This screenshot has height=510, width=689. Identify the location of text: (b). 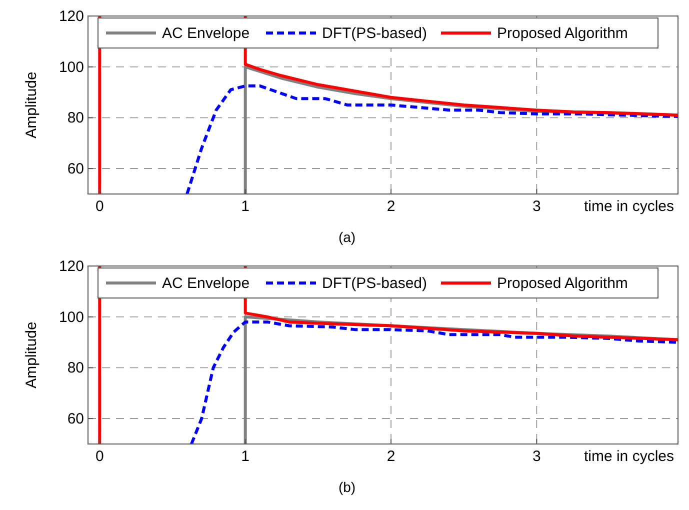
(347, 487).